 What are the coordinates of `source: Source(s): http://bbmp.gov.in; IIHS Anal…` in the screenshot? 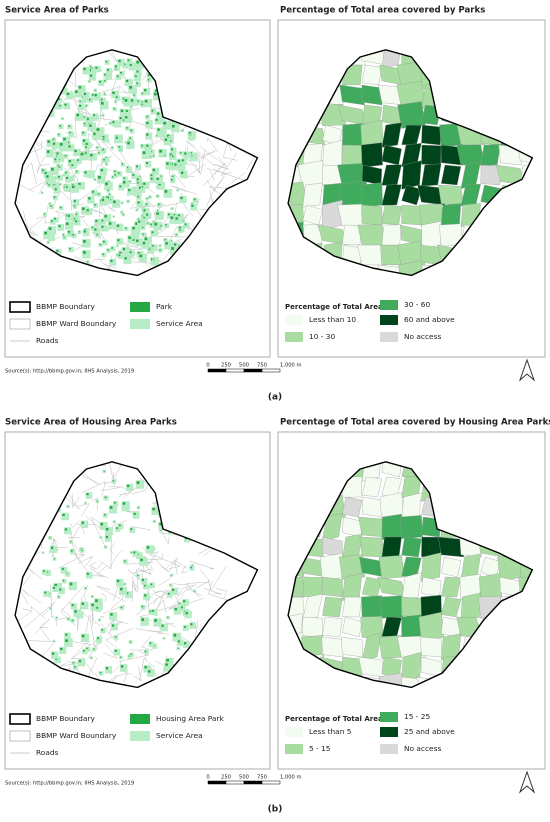 It's located at (69, 784).